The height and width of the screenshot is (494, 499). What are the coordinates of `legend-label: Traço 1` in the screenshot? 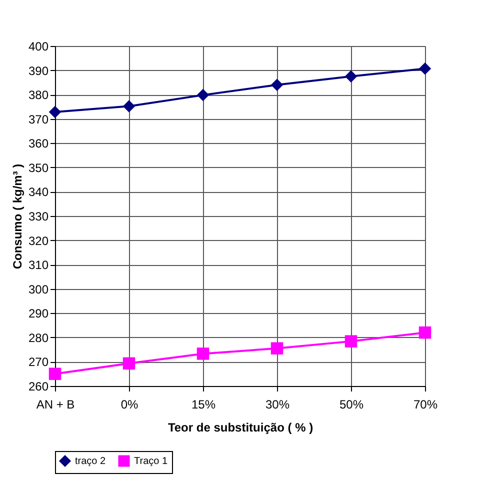 It's located at (151, 461).